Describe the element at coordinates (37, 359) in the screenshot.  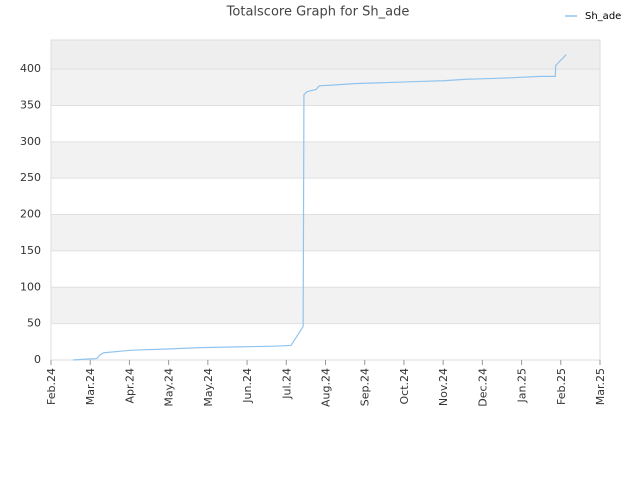
I see `y-tick-label: 0` at that location.